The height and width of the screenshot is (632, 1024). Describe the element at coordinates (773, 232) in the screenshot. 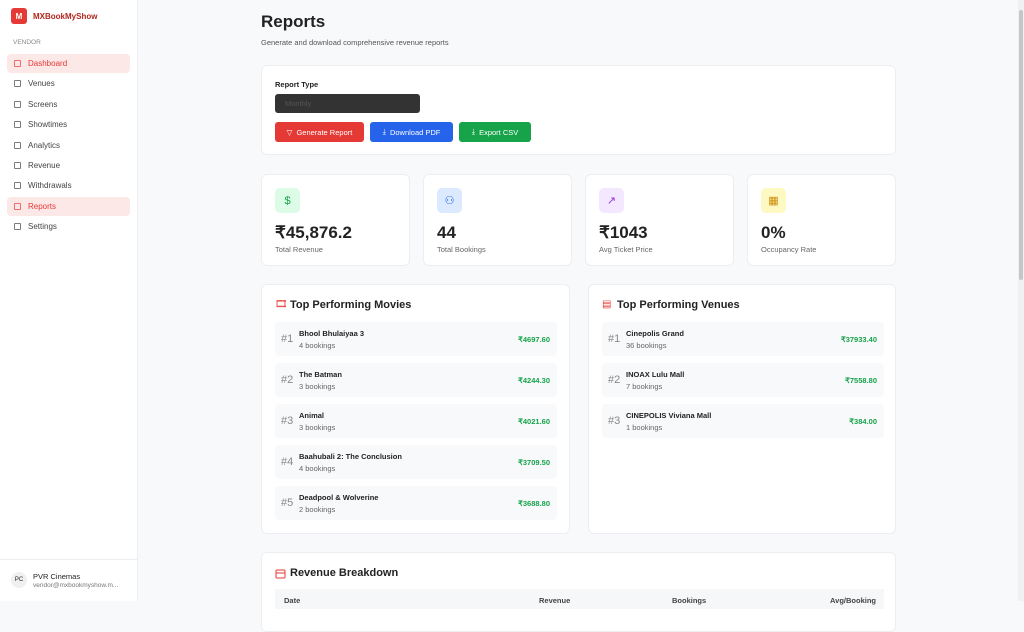

I see `stat-value: 0%` at that location.